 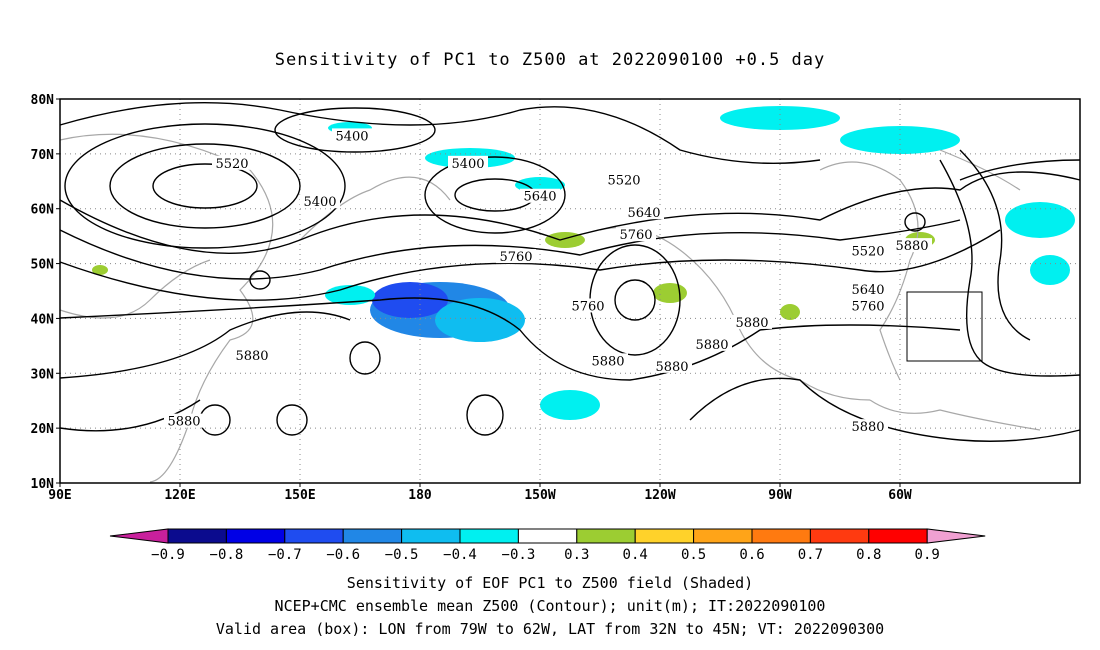 I want to click on colorbar-tick-label: 0.5, so click(x=693, y=555).